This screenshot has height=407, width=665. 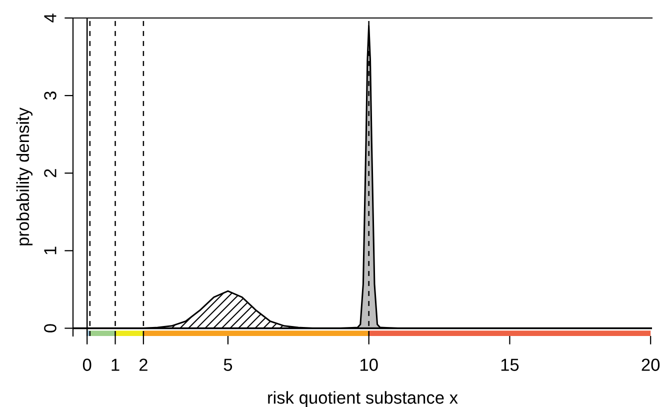 I want to click on x-tick-label: 2, so click(x=143, y=364).